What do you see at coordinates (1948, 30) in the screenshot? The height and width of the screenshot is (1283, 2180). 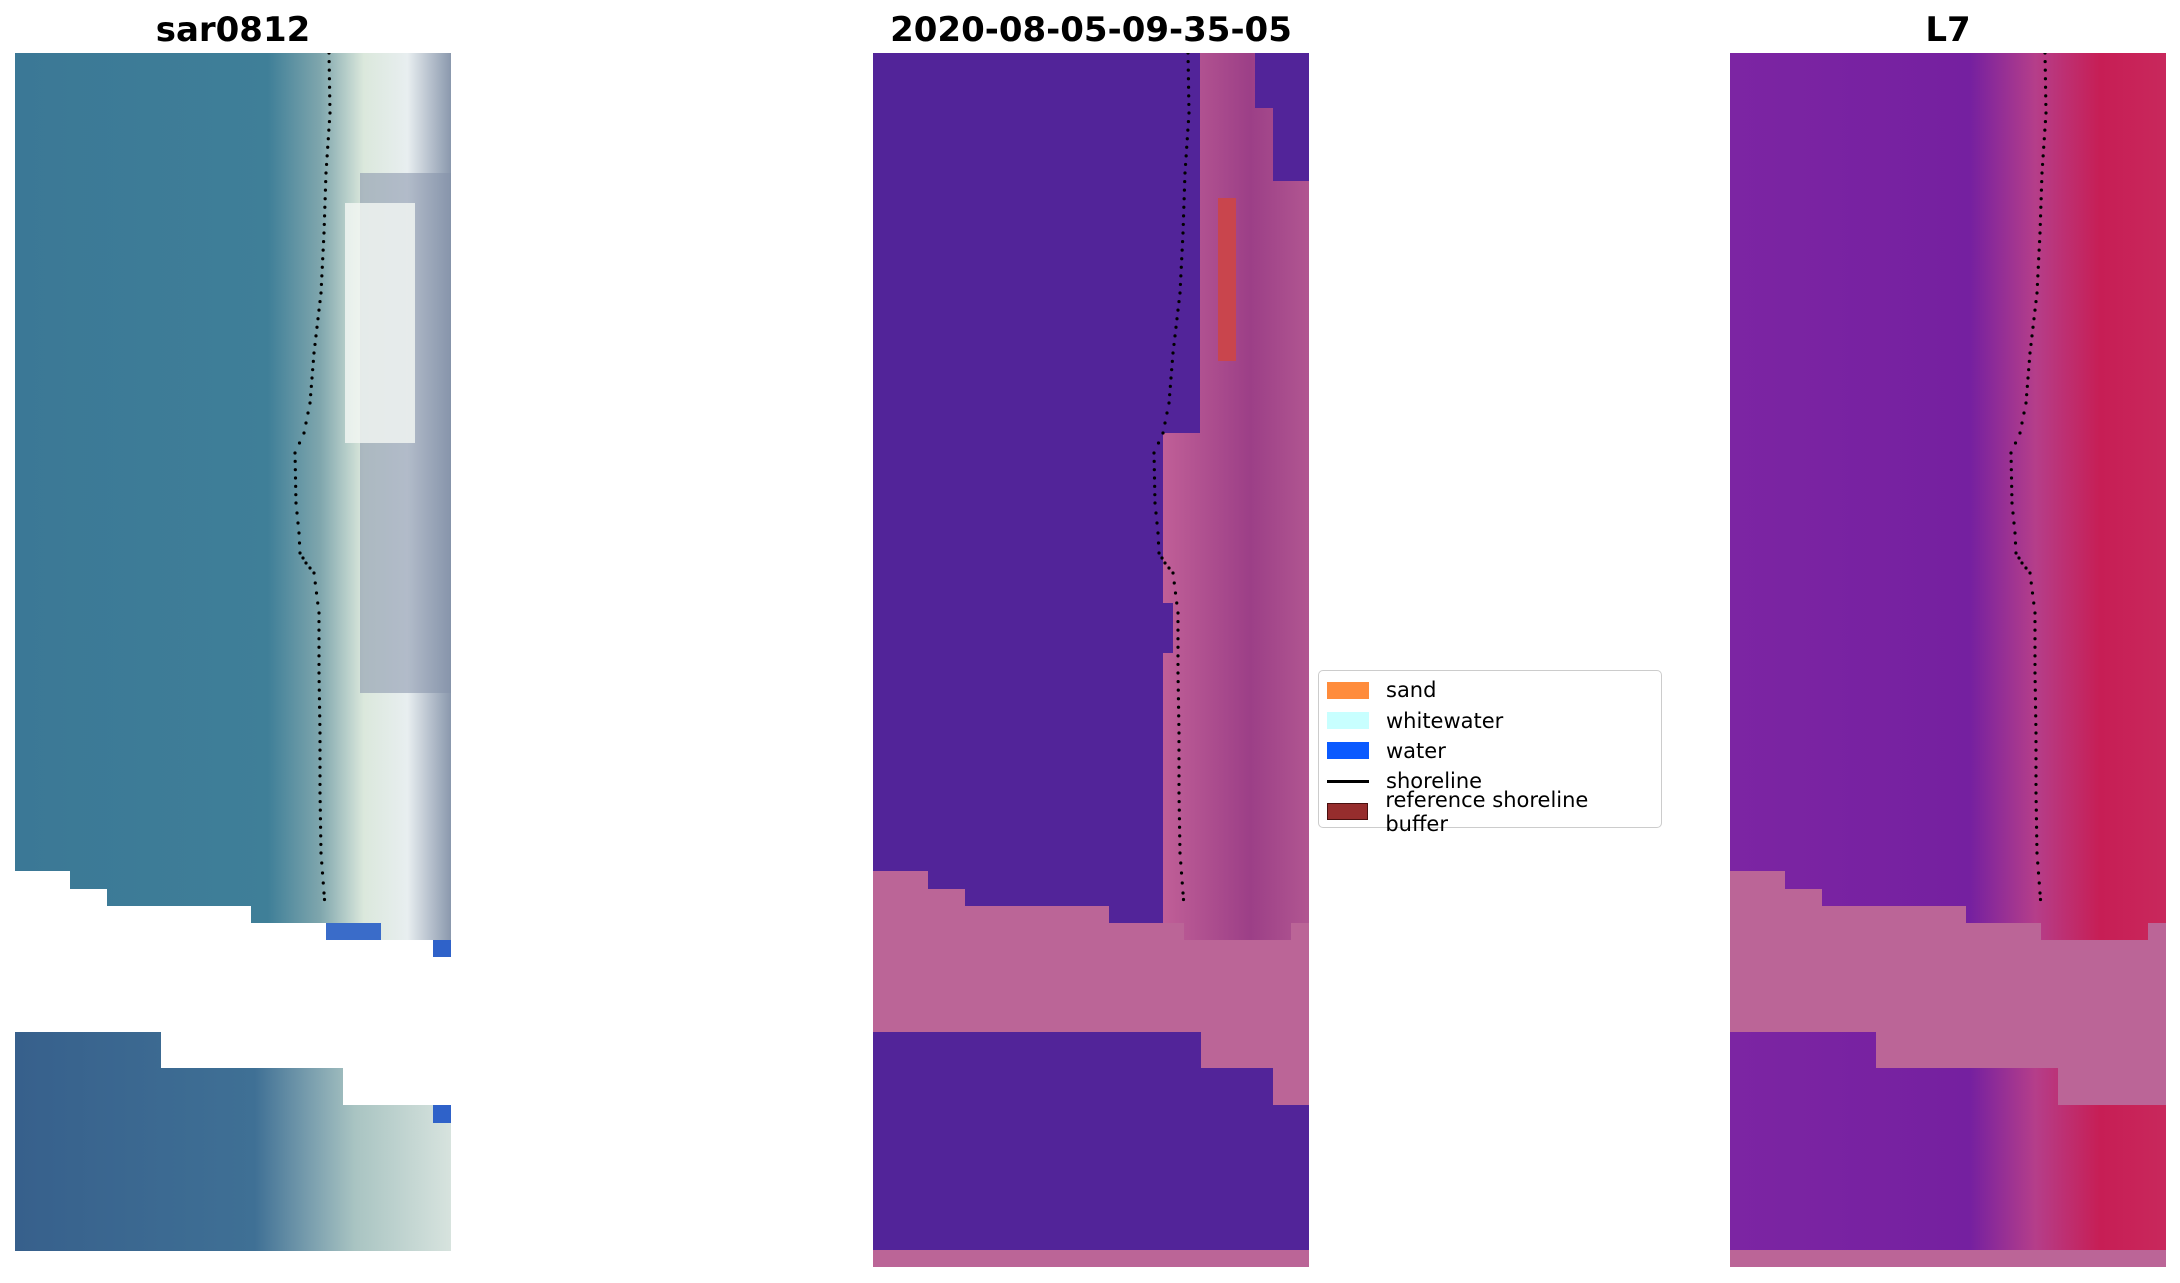 I see `panel-title-index: L7` at bounding box center [1948, 30].